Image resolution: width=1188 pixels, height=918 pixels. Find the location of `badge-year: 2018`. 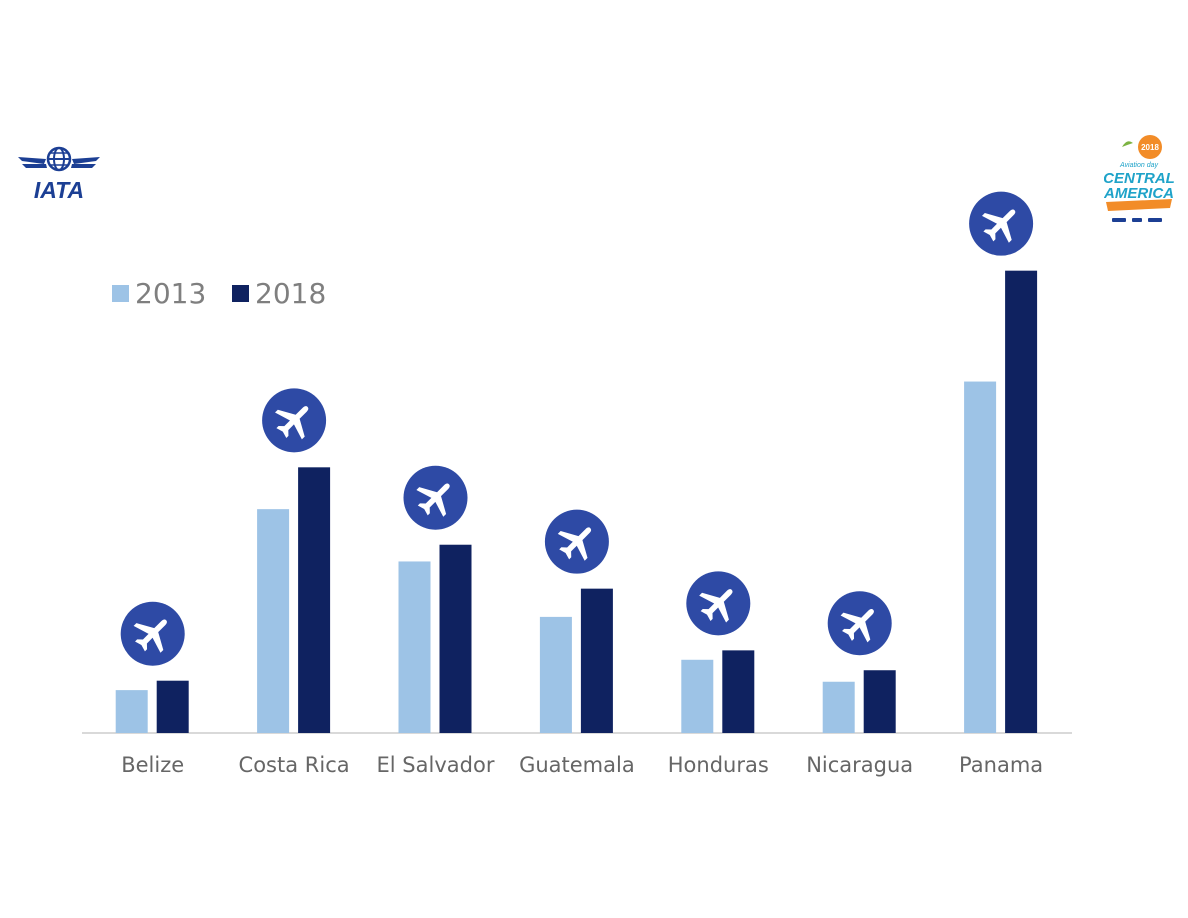

badge-year: 2018 is located at coordinates (1150, 147).